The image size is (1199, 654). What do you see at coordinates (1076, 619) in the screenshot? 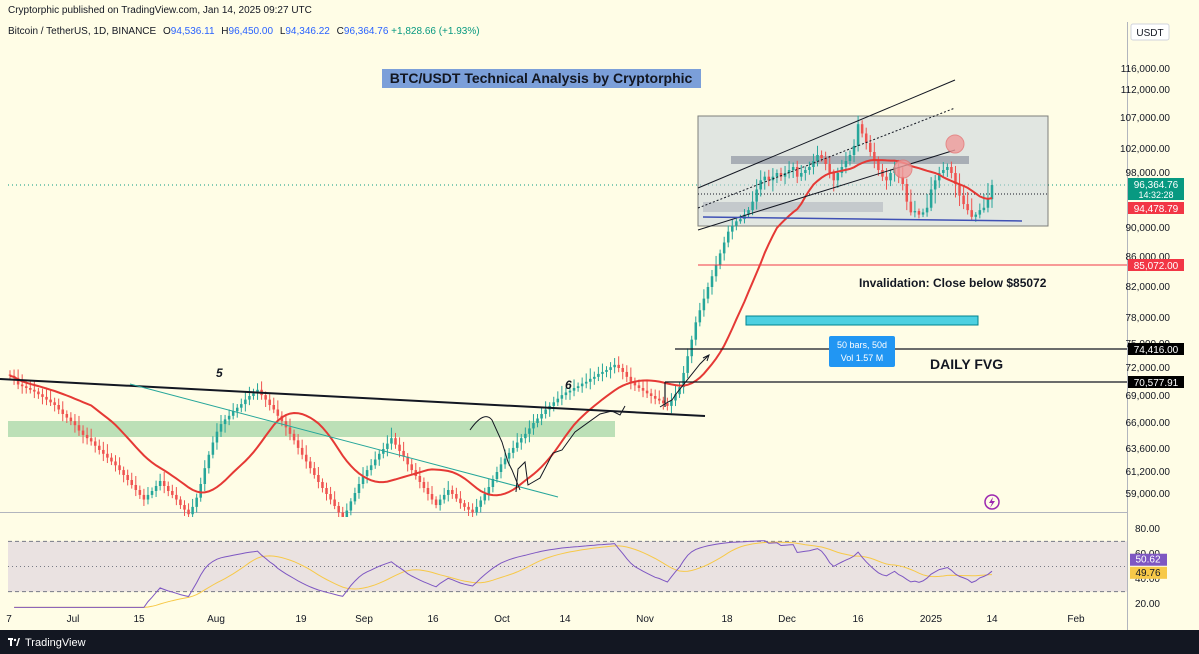
I see `time-tick: Feb` at bounding box center [1076, 619].